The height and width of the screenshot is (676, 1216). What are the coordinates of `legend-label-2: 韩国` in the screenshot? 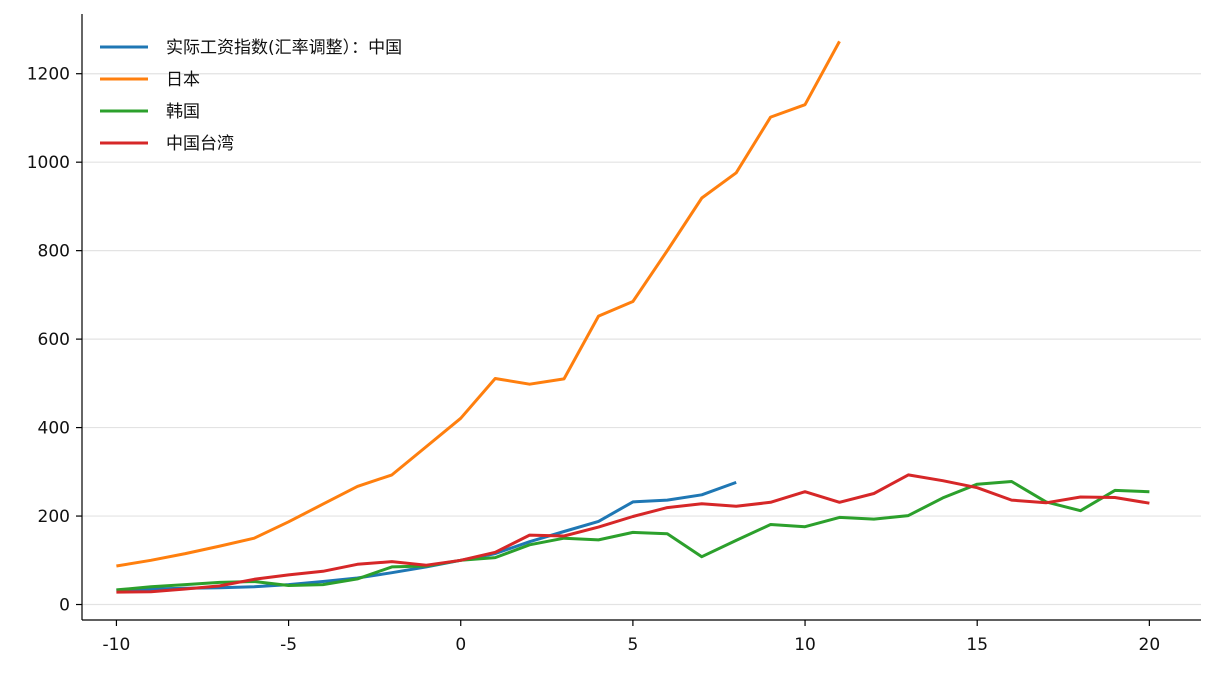 It's located at (183, 112).